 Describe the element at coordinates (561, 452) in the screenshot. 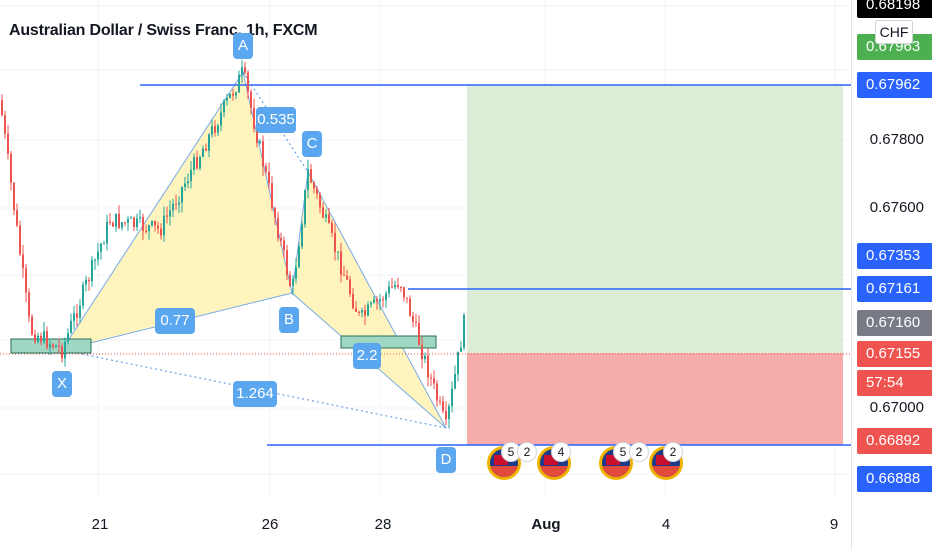

I see `event-count-badge: 4` at that location.